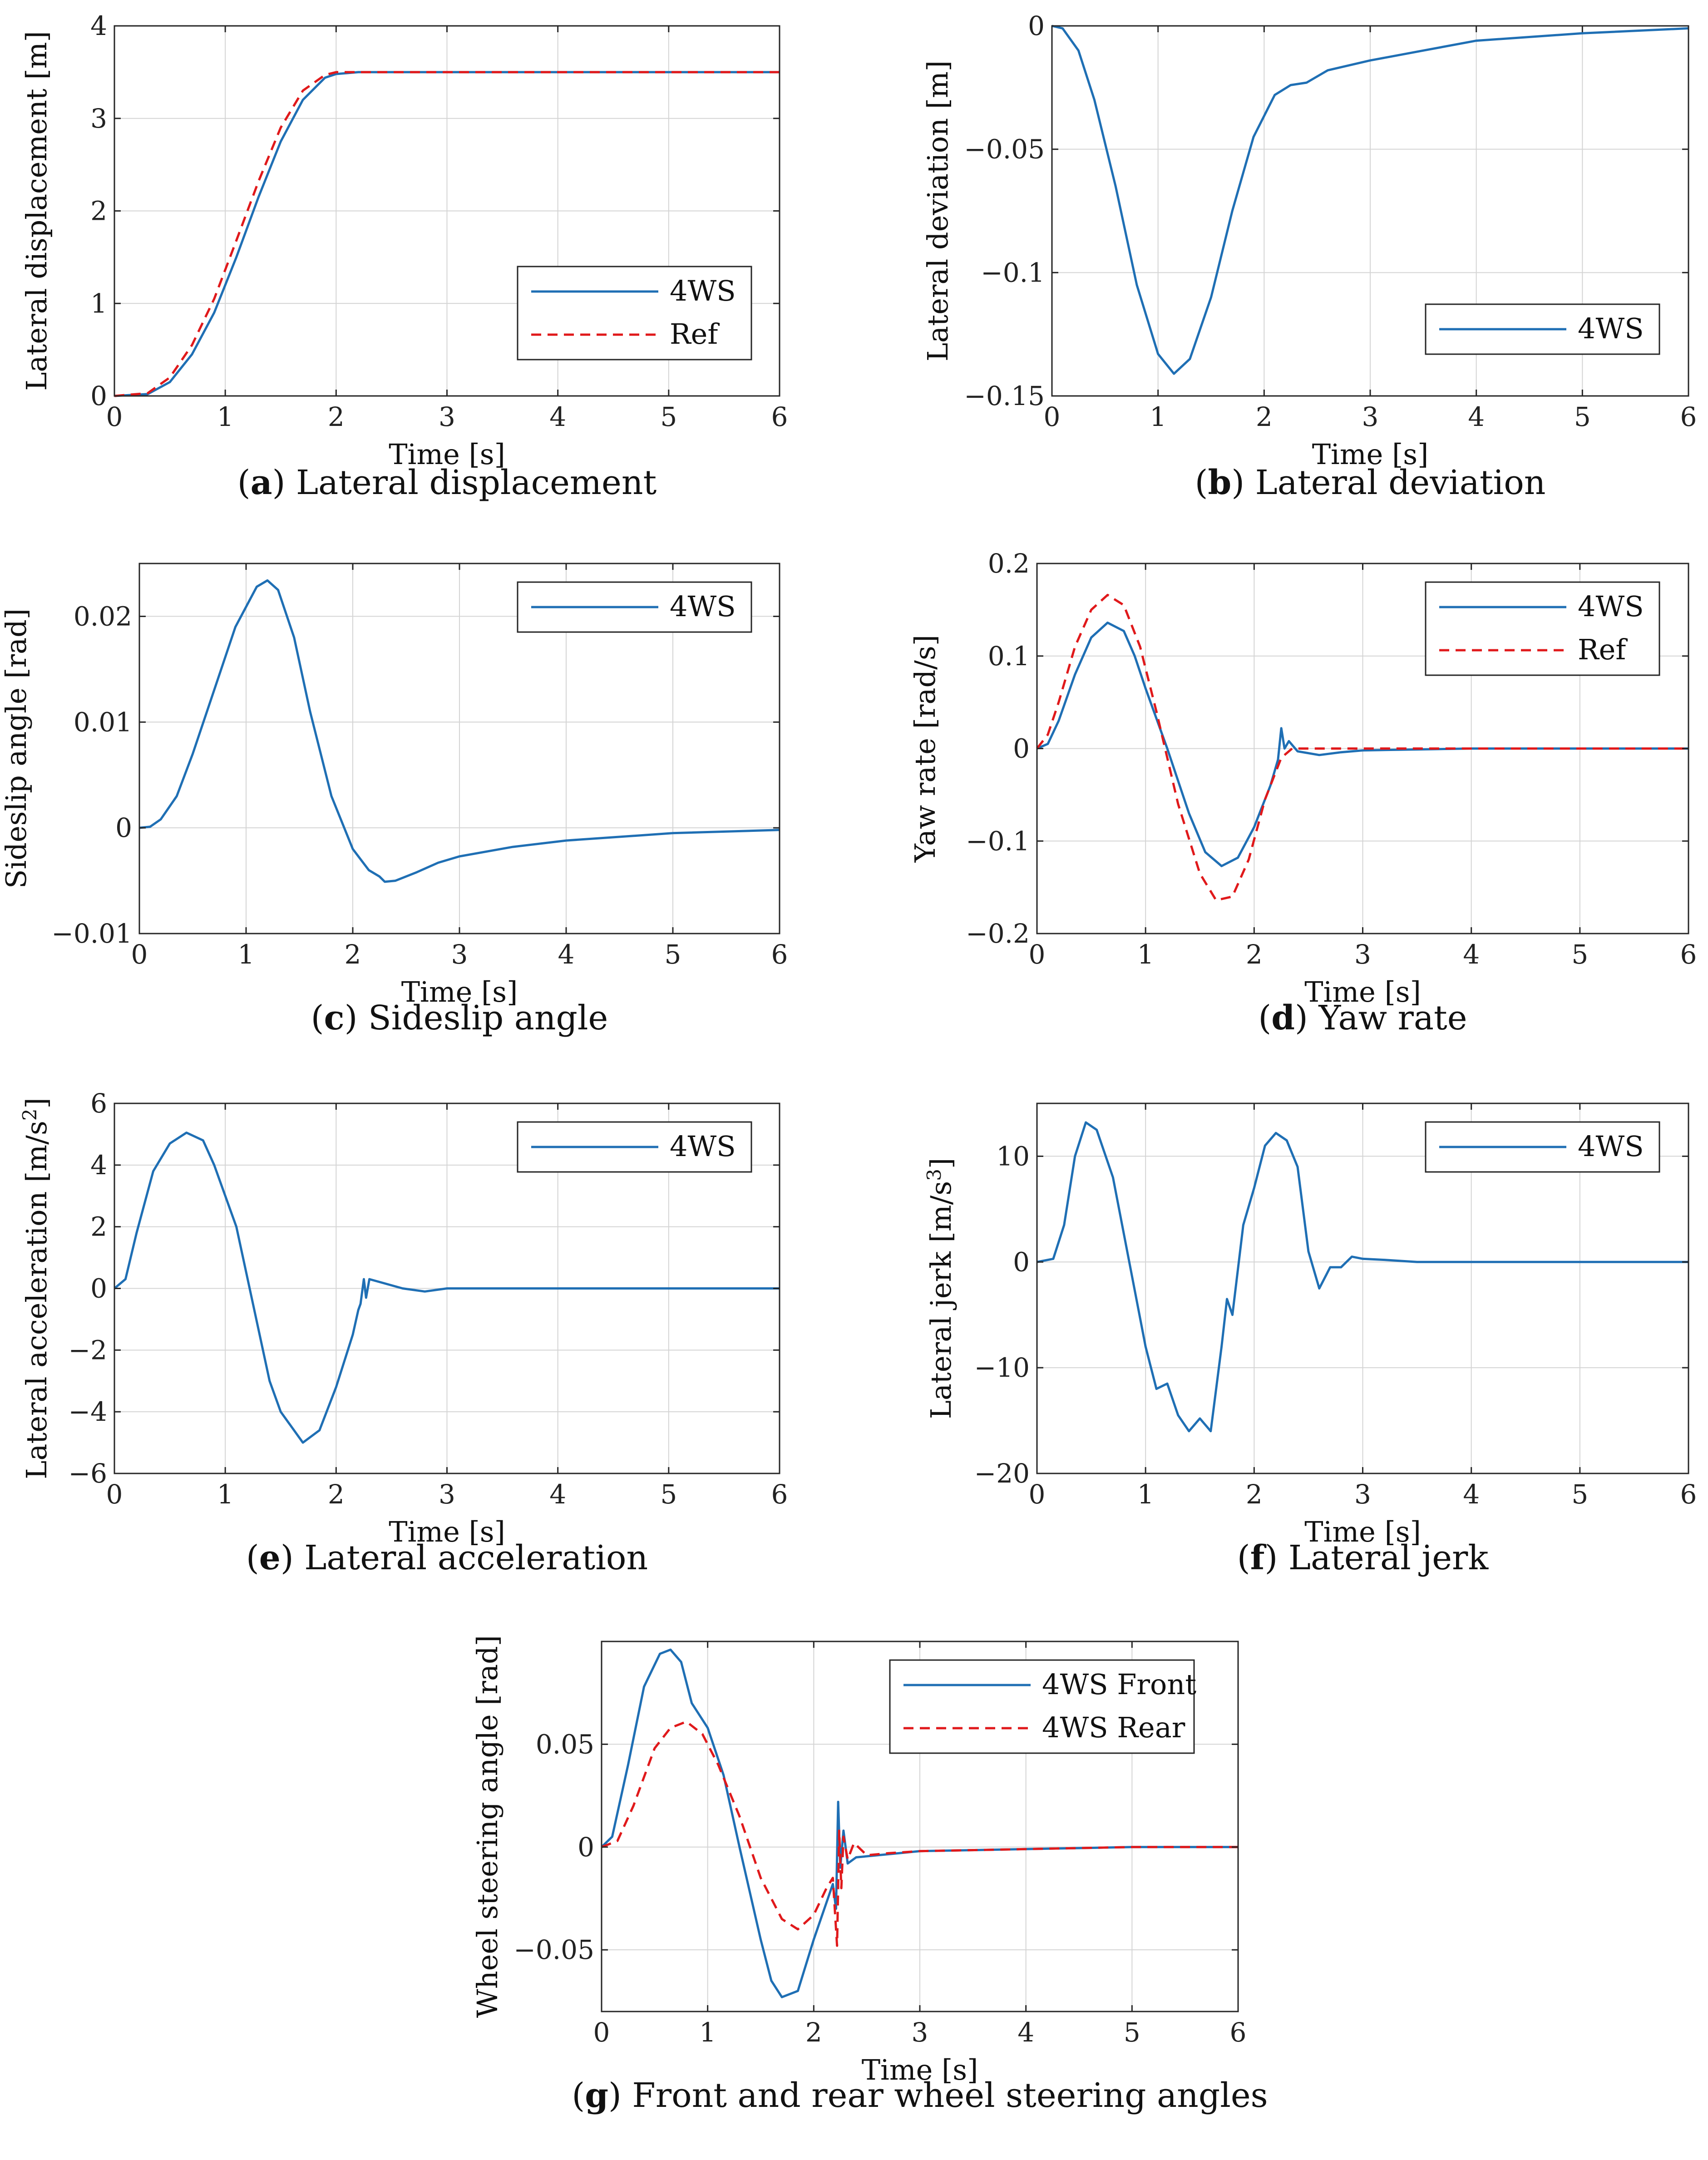  Describe the element at coordinates (1009, 656) in the screenshot. I see `y-tick-label: 0.1` at that location.